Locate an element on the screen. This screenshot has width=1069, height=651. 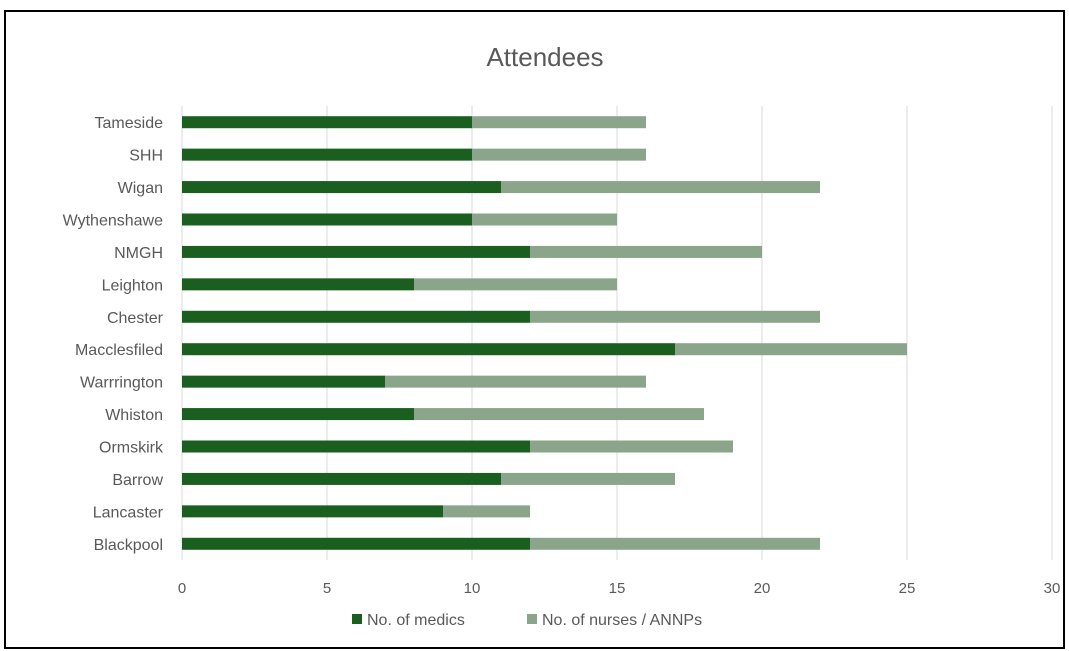
x-tick-label: 15 is located at coordinates (617, 588).